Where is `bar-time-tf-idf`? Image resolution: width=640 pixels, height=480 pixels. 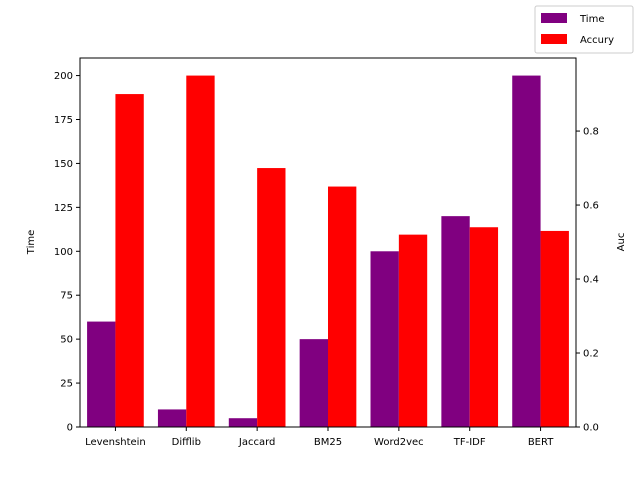 bar-time-tf-idf is located at coordinates (455, 321).